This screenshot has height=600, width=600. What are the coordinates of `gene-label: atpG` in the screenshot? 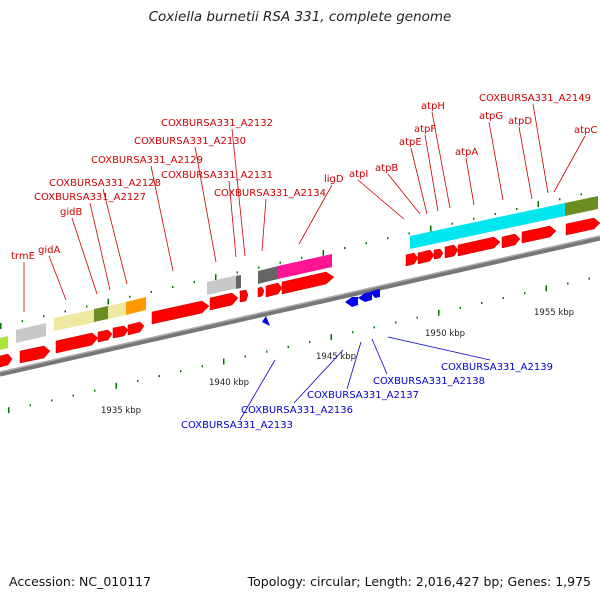 It's located at (491, 116).